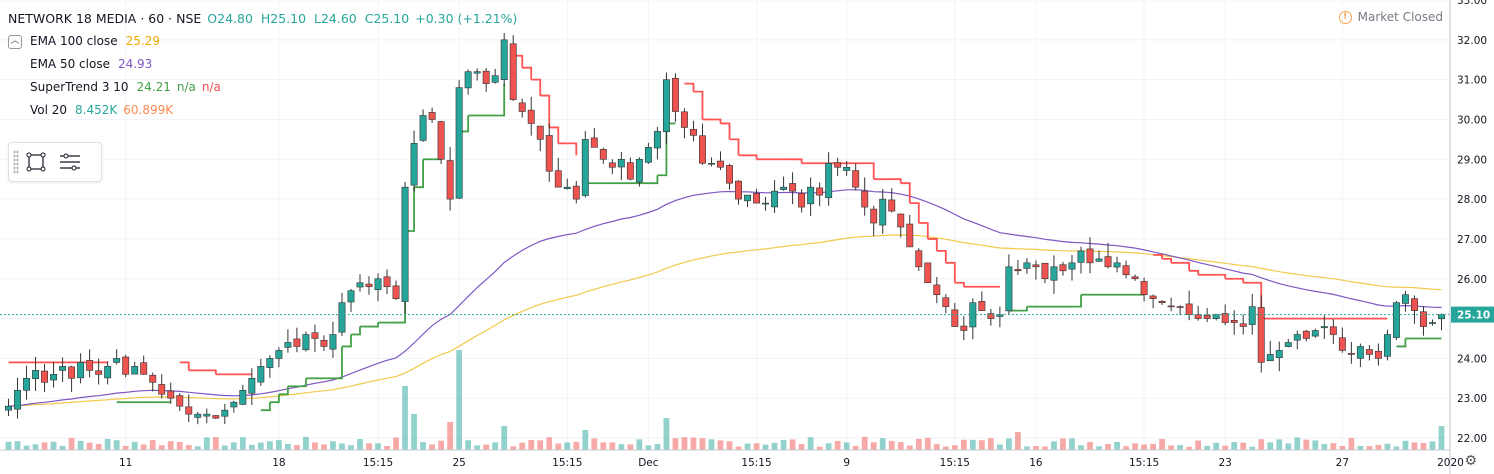  Describe the element at coordinates (1472, 120) in the screenshot. I see `y-tick-label: 30.00` at that location.